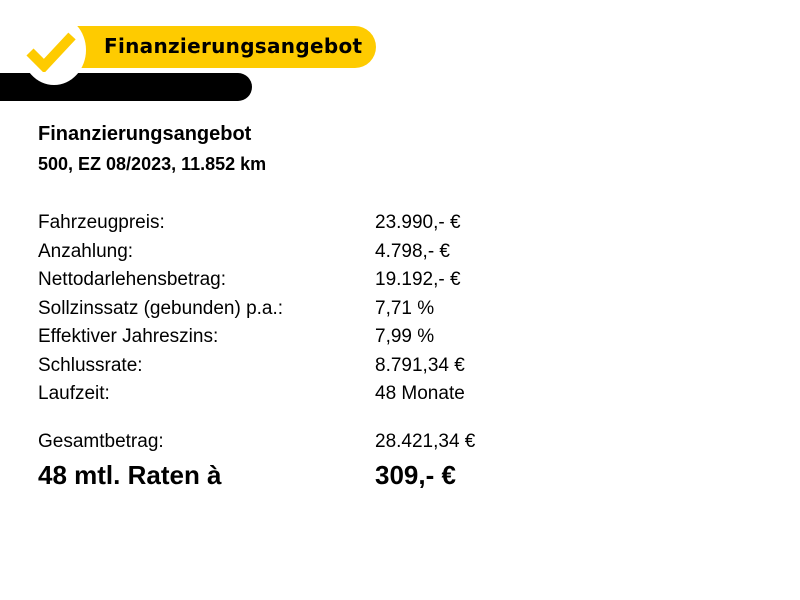  I want to click on rate-value: 309,- €, so click(415, 474).